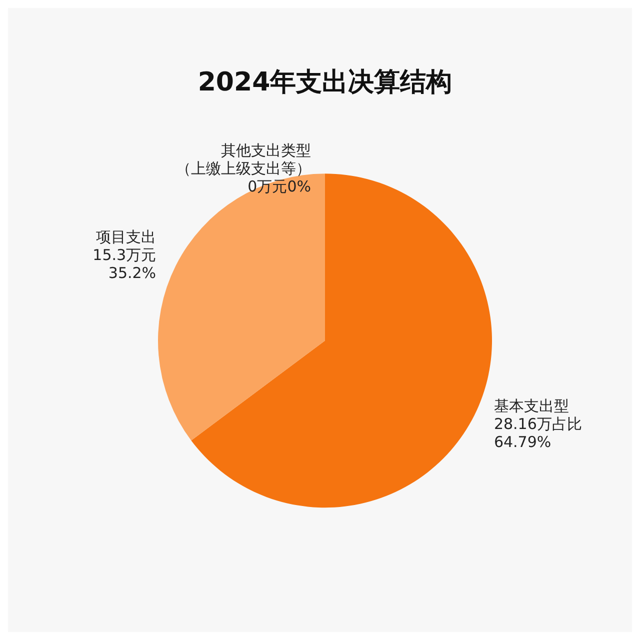 The height and width of the screenshot is (640, 640). What do you see at coordinates (126, 237) in the screenshot?
I see `slice-label: 项目支出` at bounding box center [126, 237].